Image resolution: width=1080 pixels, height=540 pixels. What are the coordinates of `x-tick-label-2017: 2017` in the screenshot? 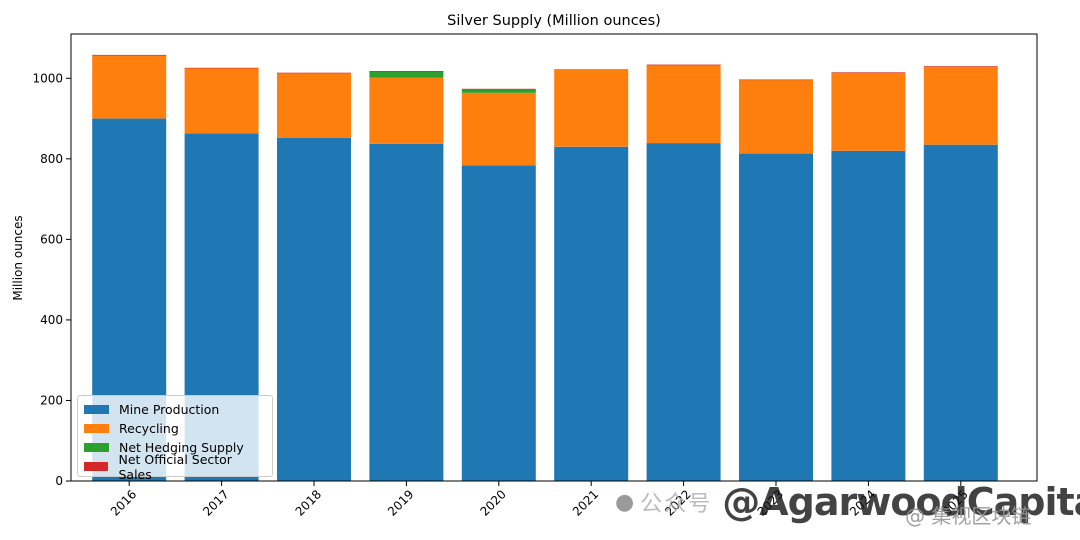 It's located at (215, 502).